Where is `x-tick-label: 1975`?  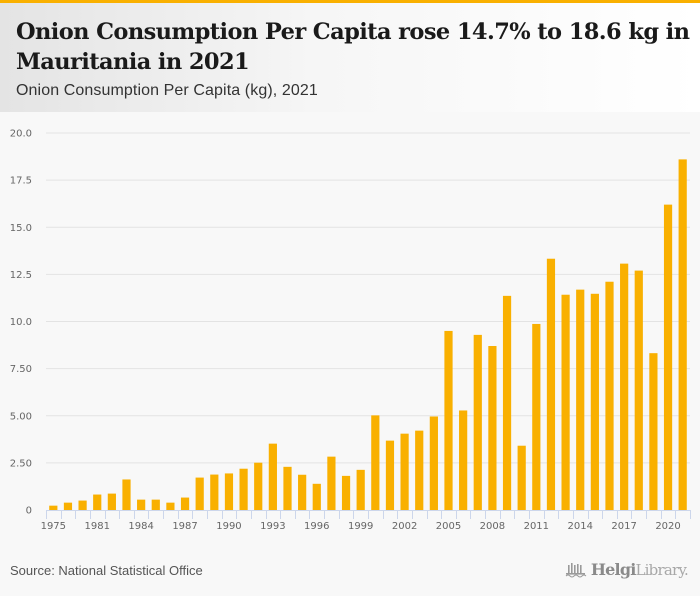
x-tick-label: 1975 is located at coordinates (53, 526).